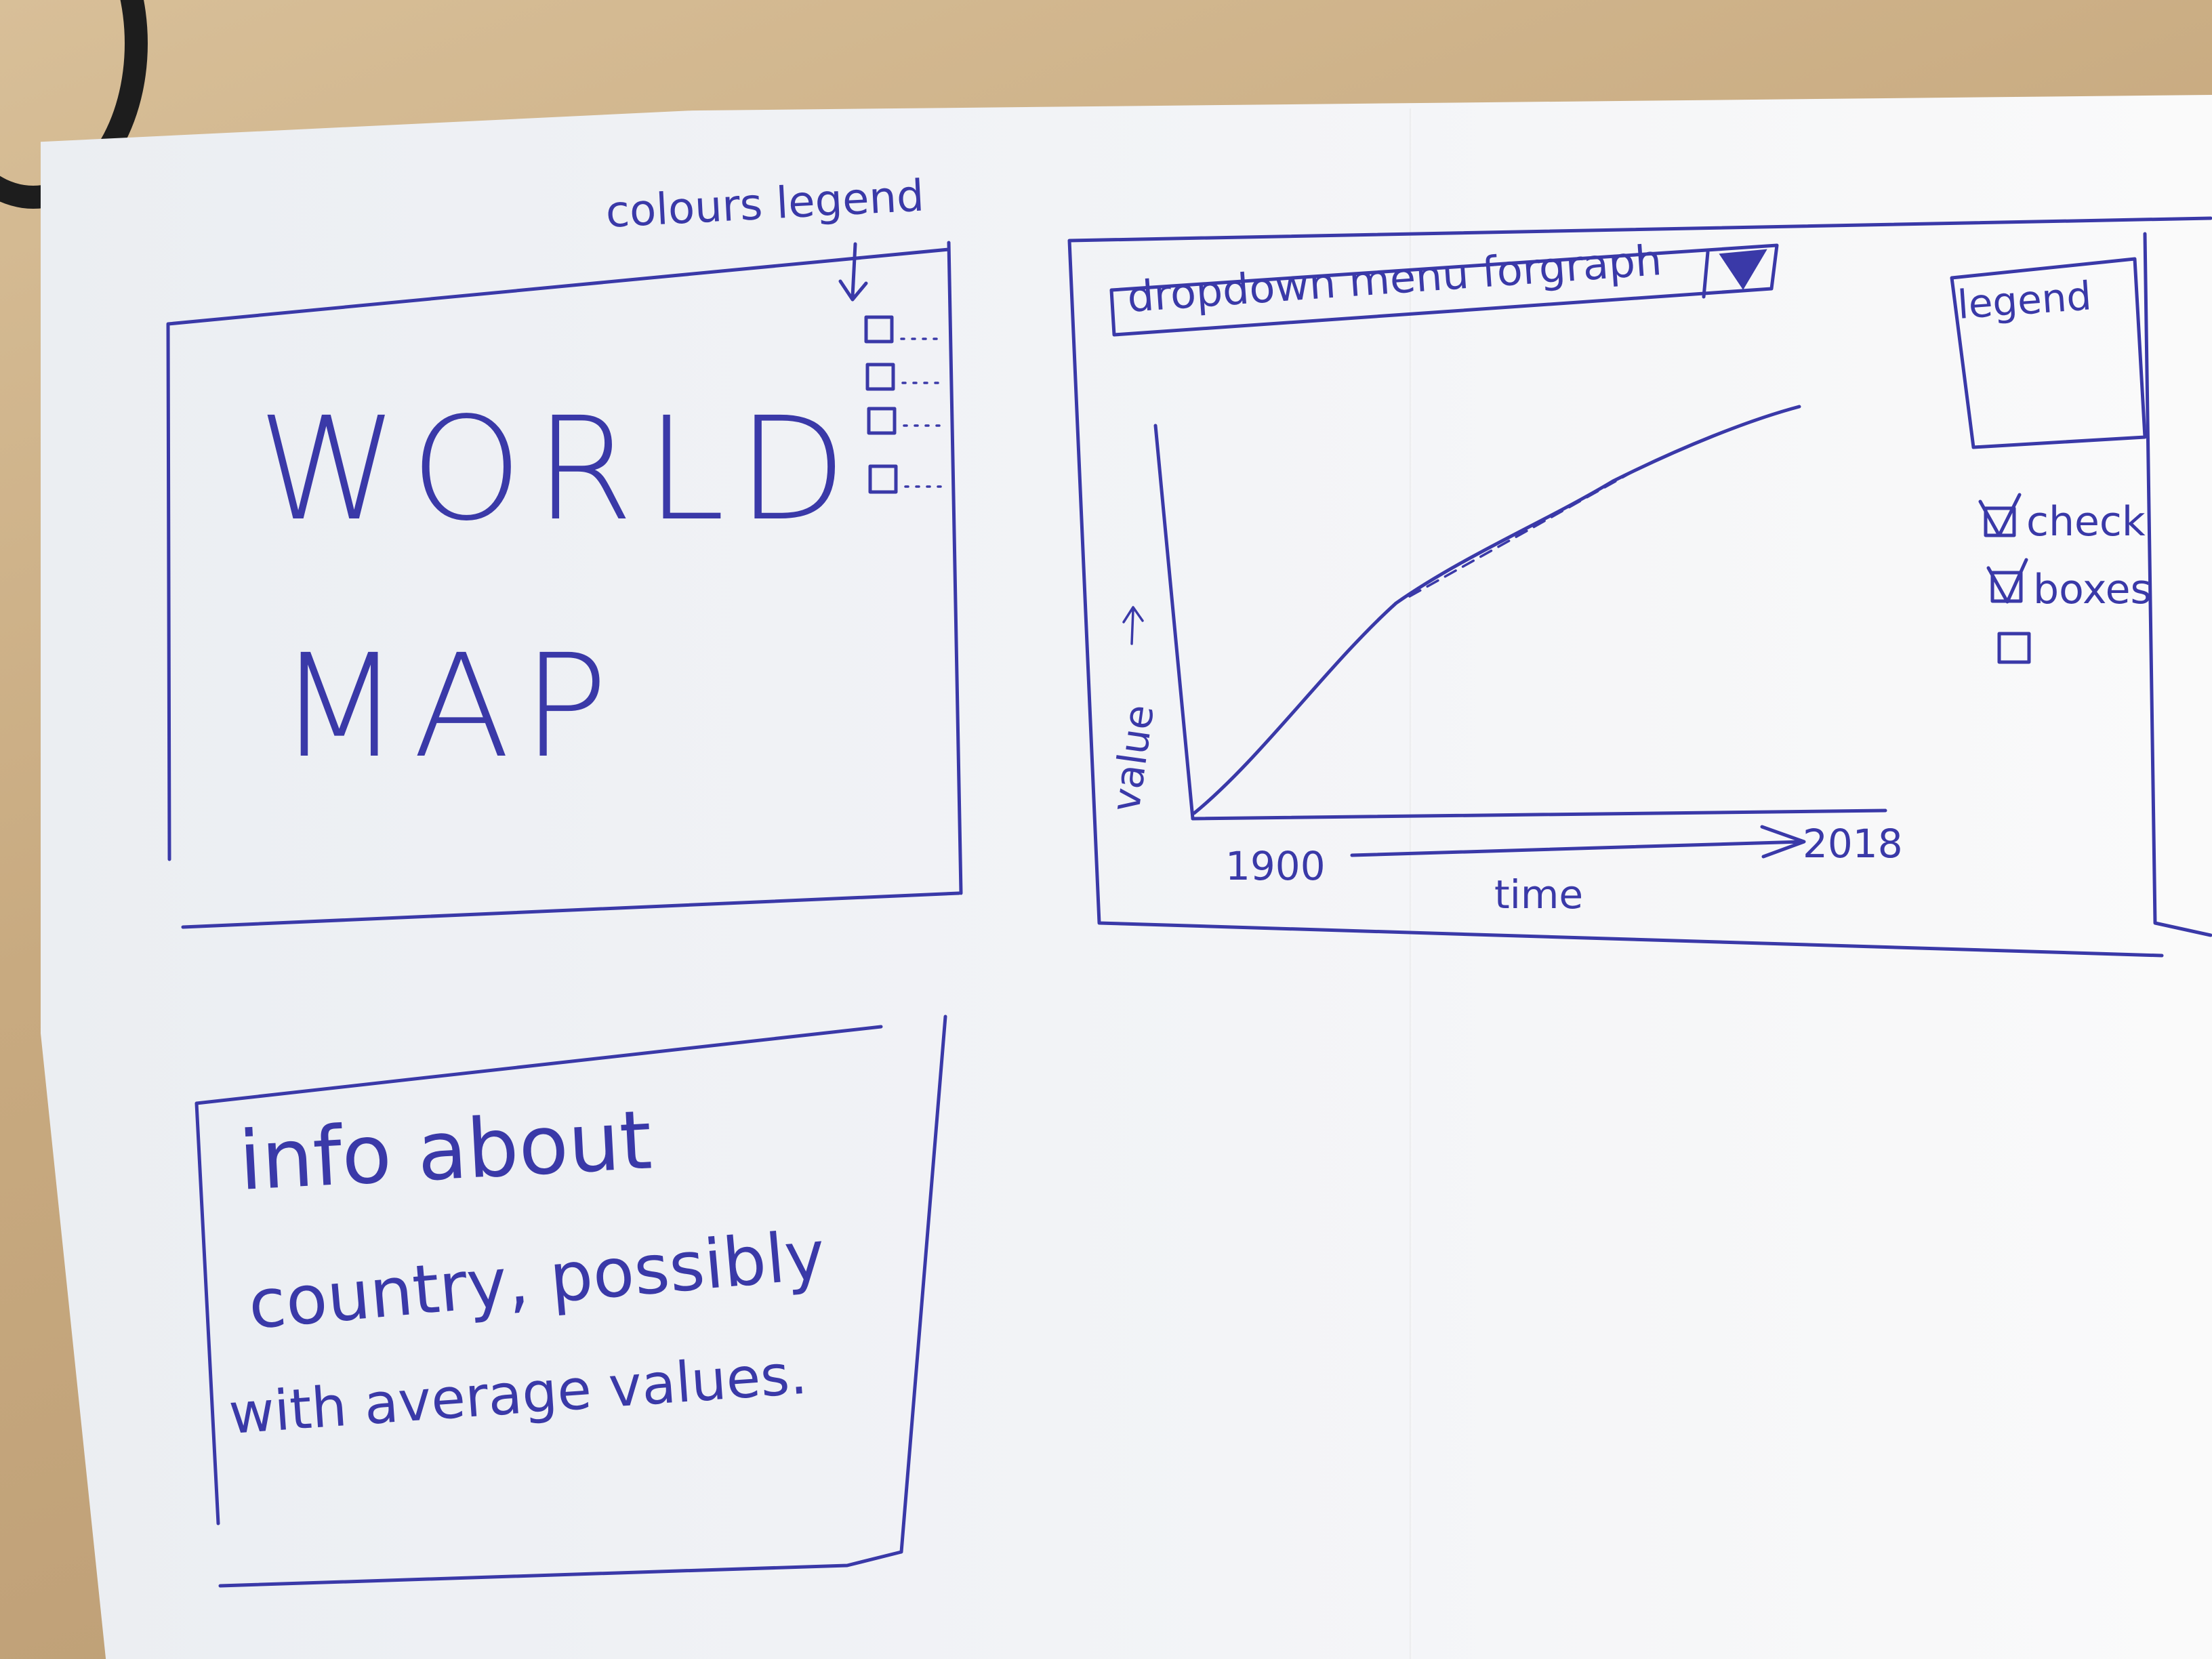 This screenshot has width=2212, height=1659. I want to click on y-axis, so click(1174, 622).